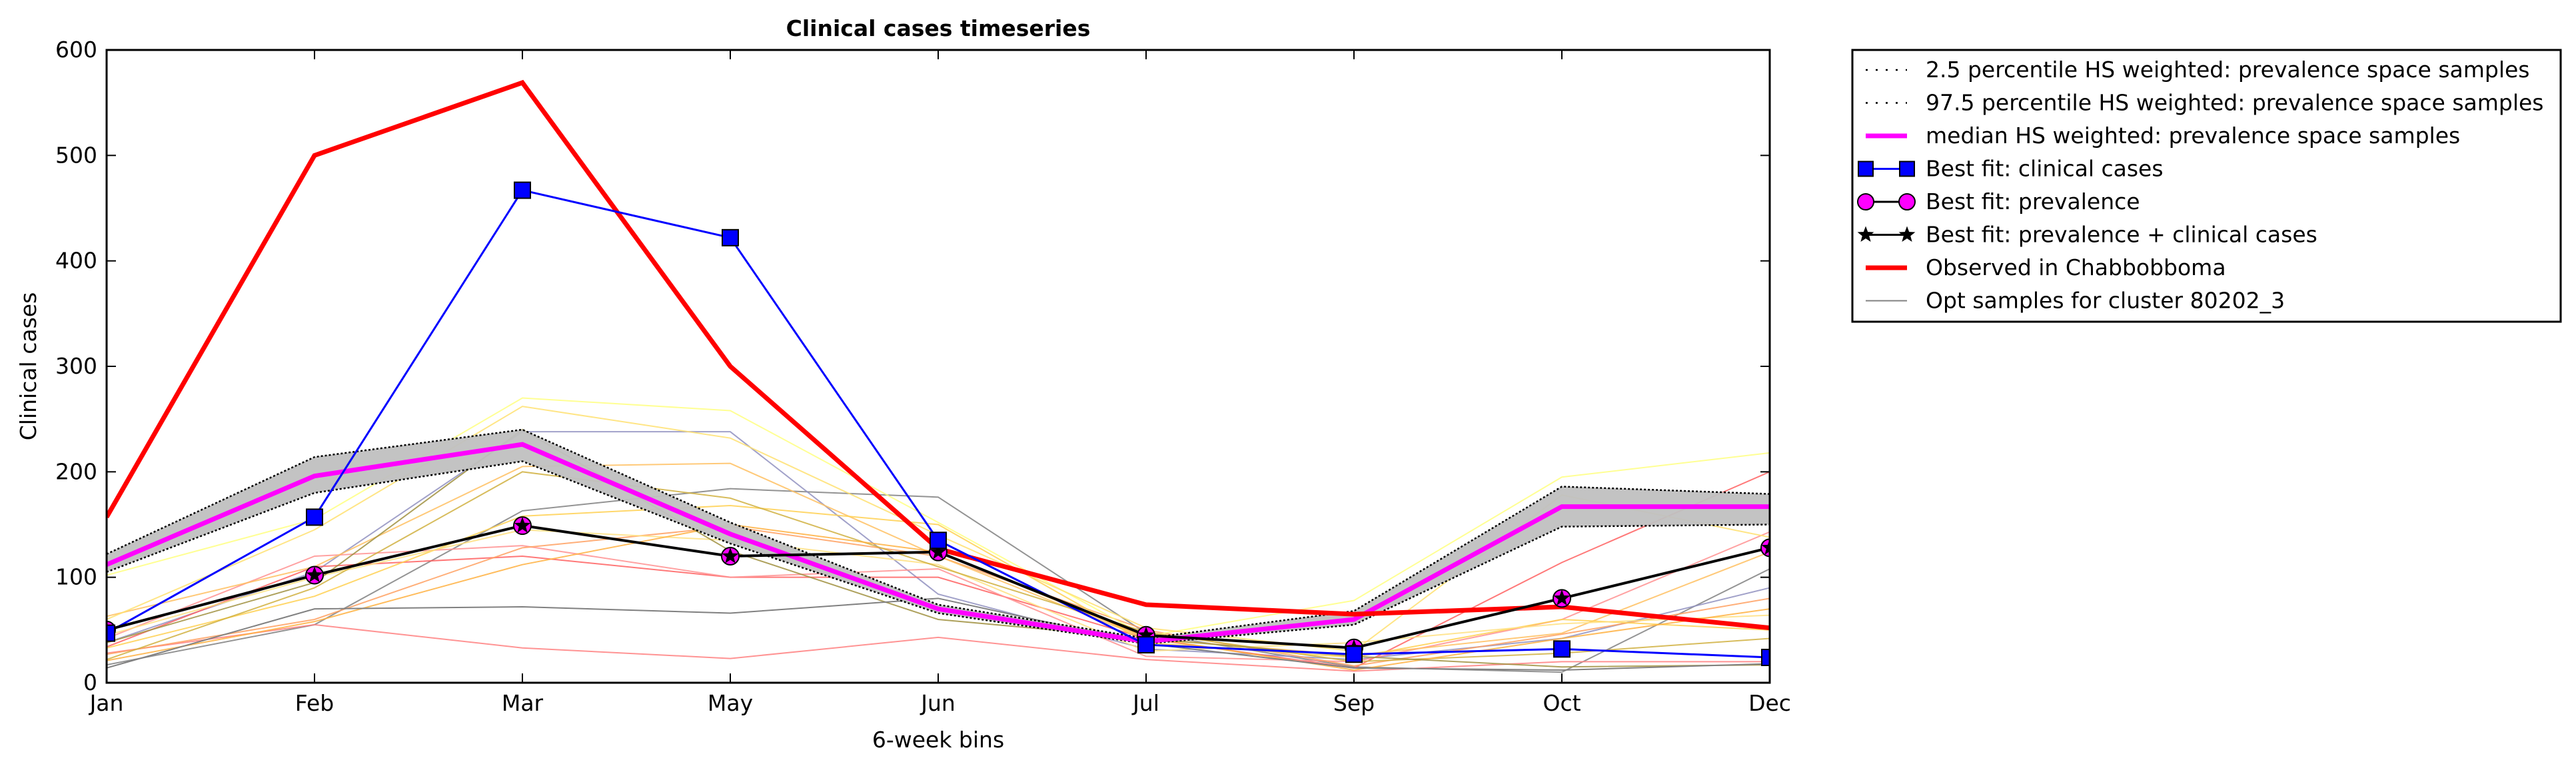 This screenshot has width=2576, height=772. Describe the element at coordinates (76, 577) in the screenshot. I see `y-tick-label: 100` at that location.